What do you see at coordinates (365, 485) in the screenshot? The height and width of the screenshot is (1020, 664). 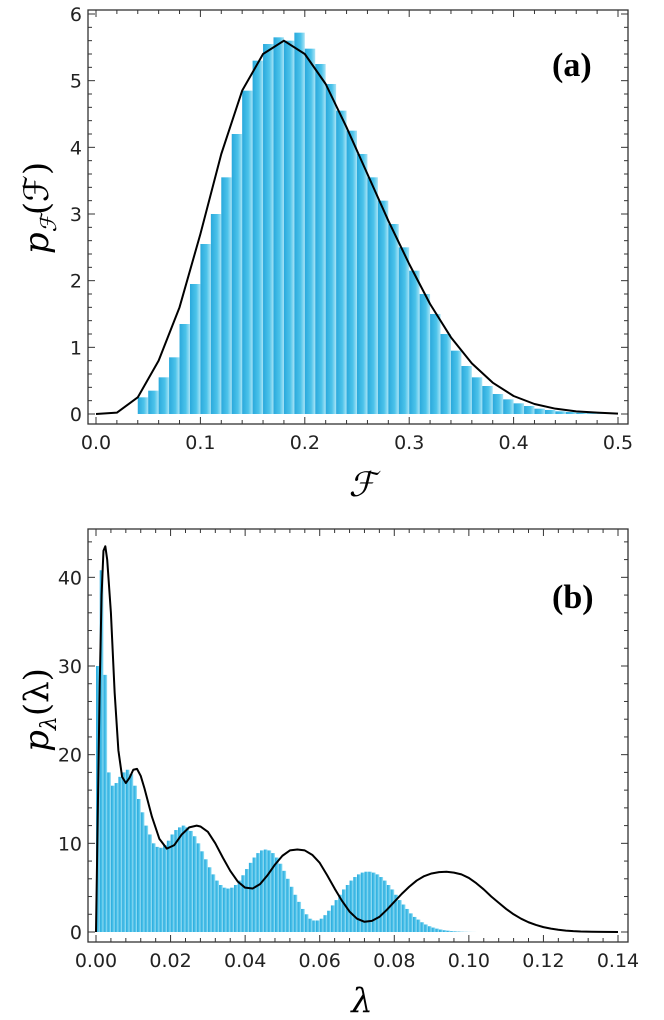 I see `x-axis-title: ℱ` at bounding box center [365, 485].